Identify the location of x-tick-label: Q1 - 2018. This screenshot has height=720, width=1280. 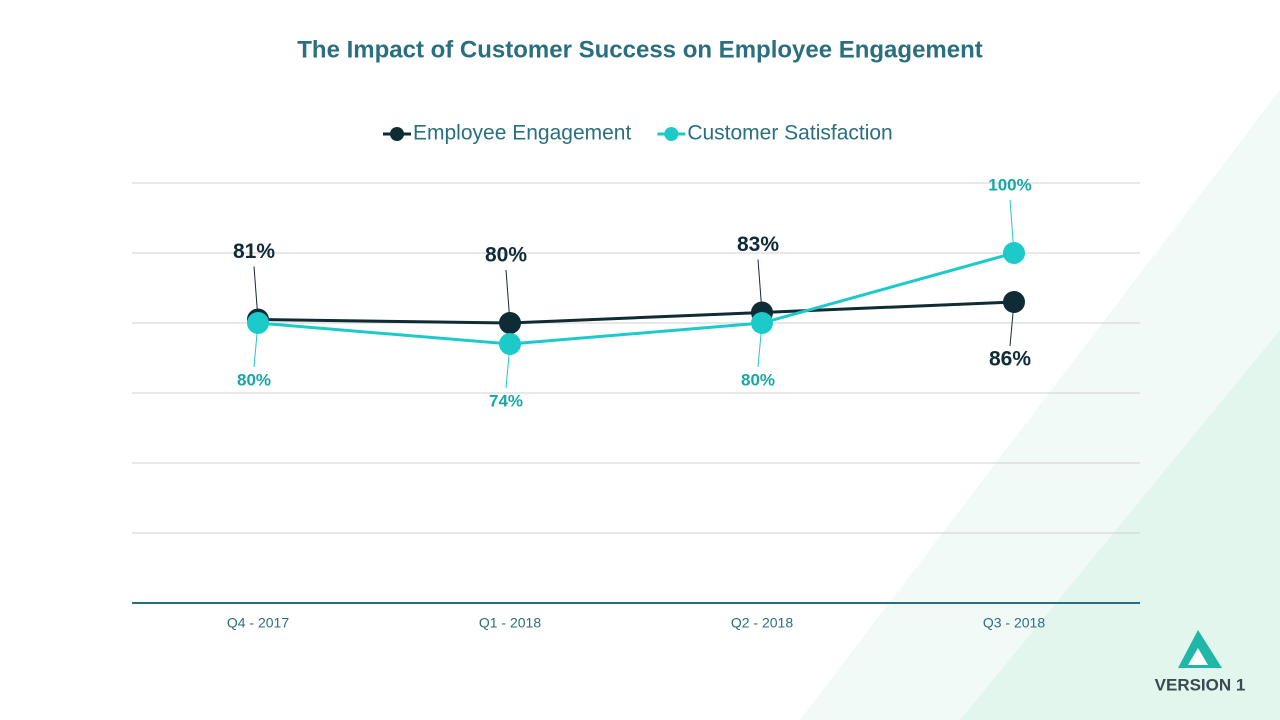
(510, 623).